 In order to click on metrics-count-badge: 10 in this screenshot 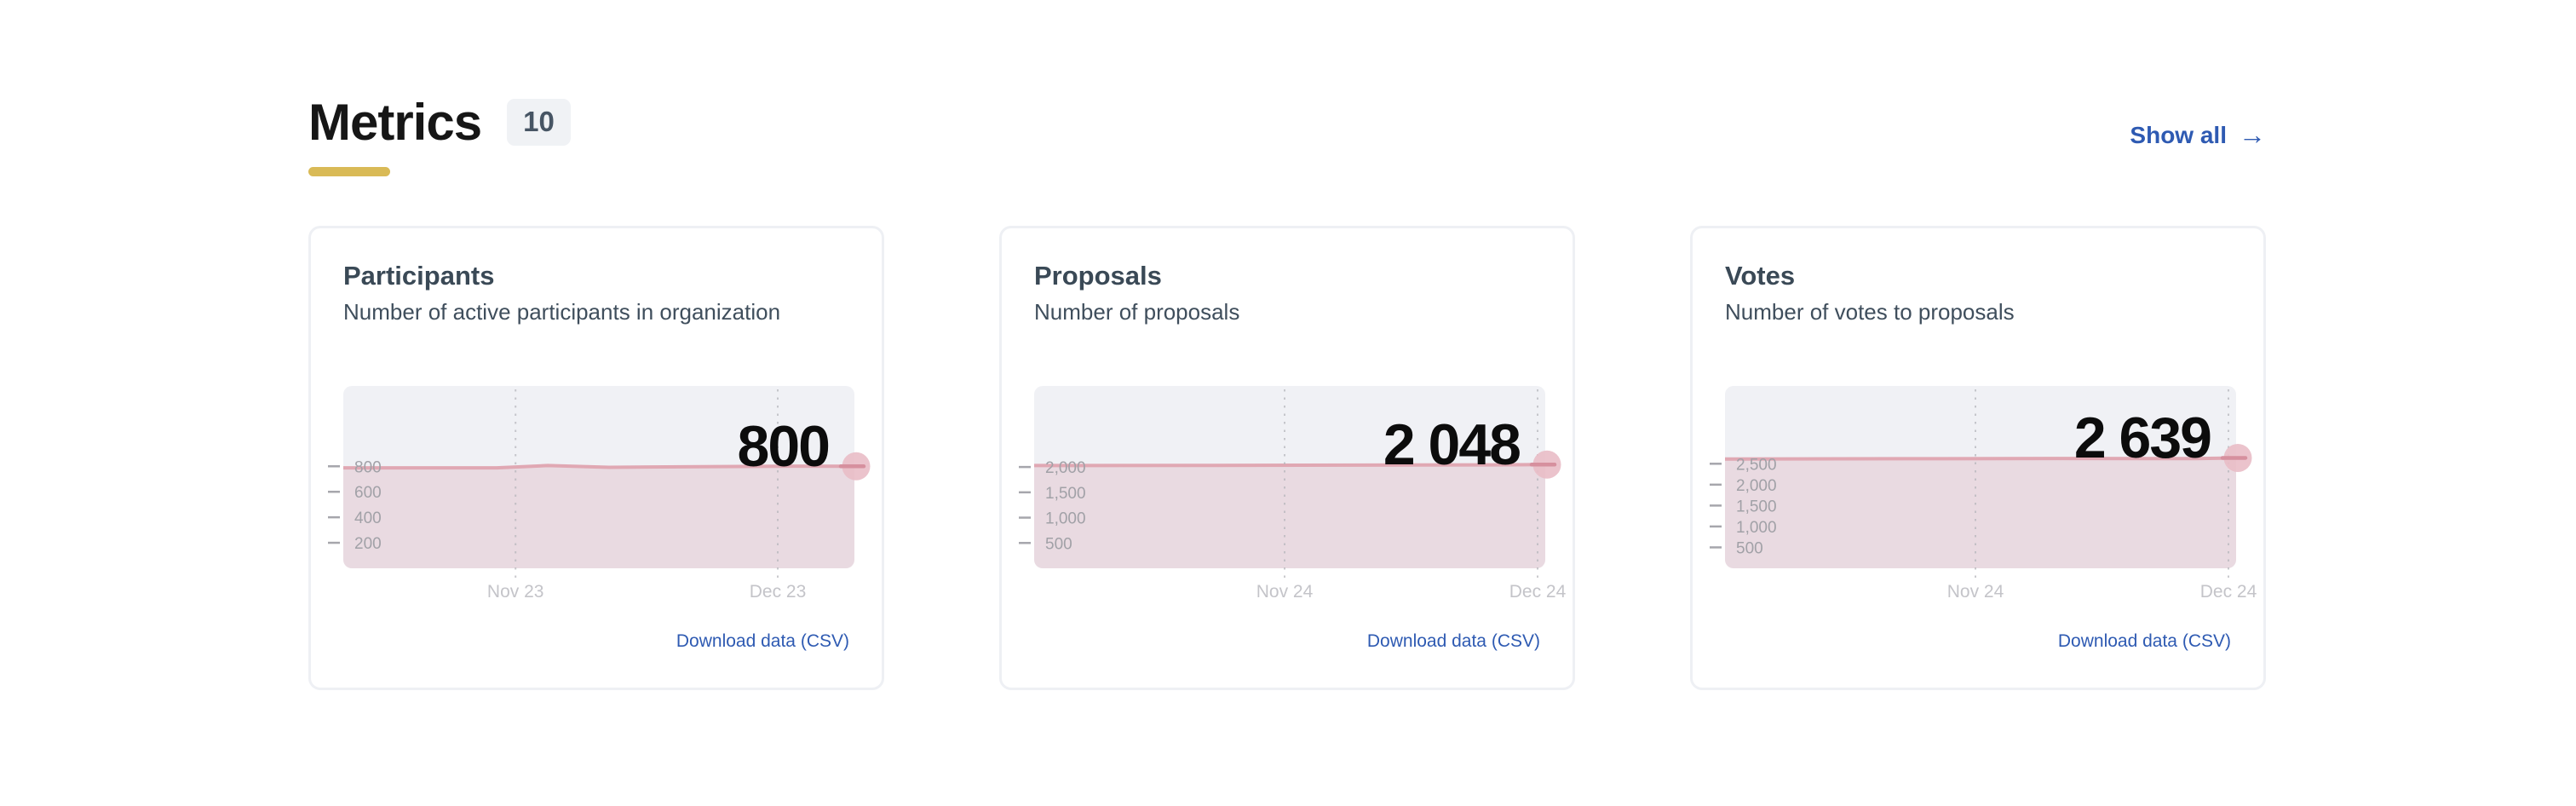, I will do `click(539, 122)`.